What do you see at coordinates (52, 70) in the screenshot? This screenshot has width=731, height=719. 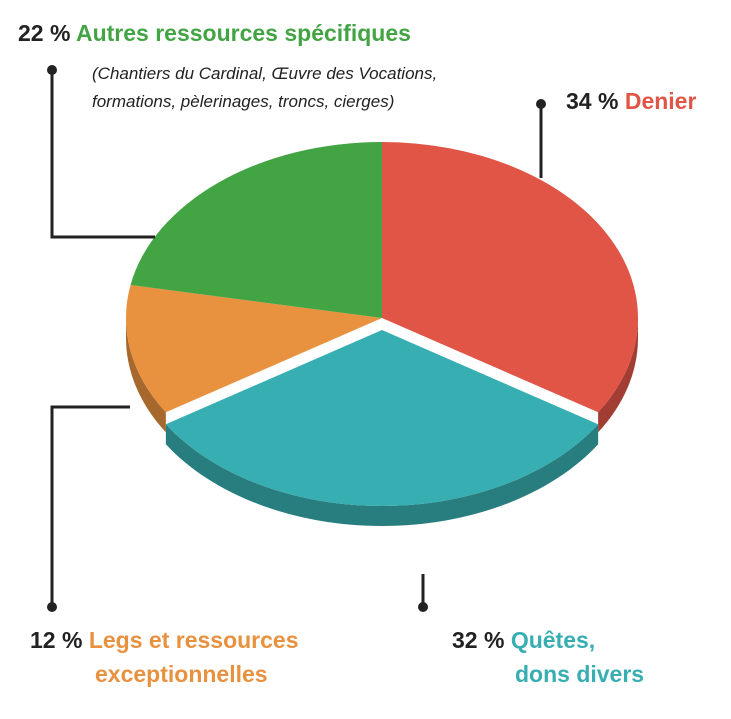 I see `leader-dot-autres` at bounding box center [52, 70].